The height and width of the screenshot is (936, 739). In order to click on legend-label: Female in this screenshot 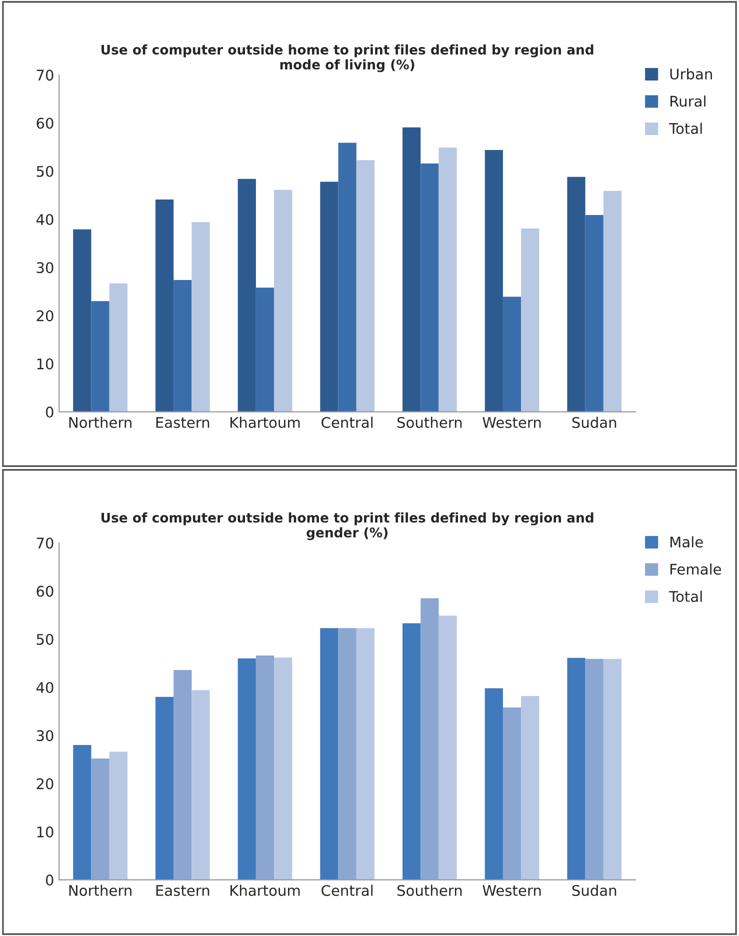, I will do `click(696, 569)`.